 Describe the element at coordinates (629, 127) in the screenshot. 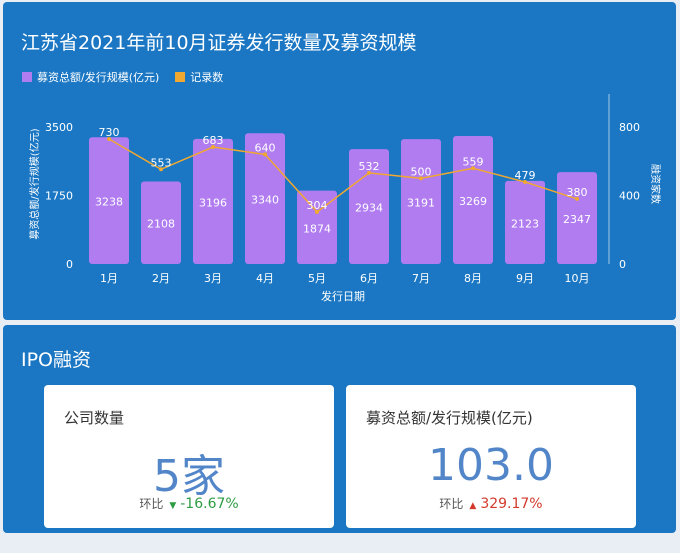

I see `right-tick-label: 800` at that location.